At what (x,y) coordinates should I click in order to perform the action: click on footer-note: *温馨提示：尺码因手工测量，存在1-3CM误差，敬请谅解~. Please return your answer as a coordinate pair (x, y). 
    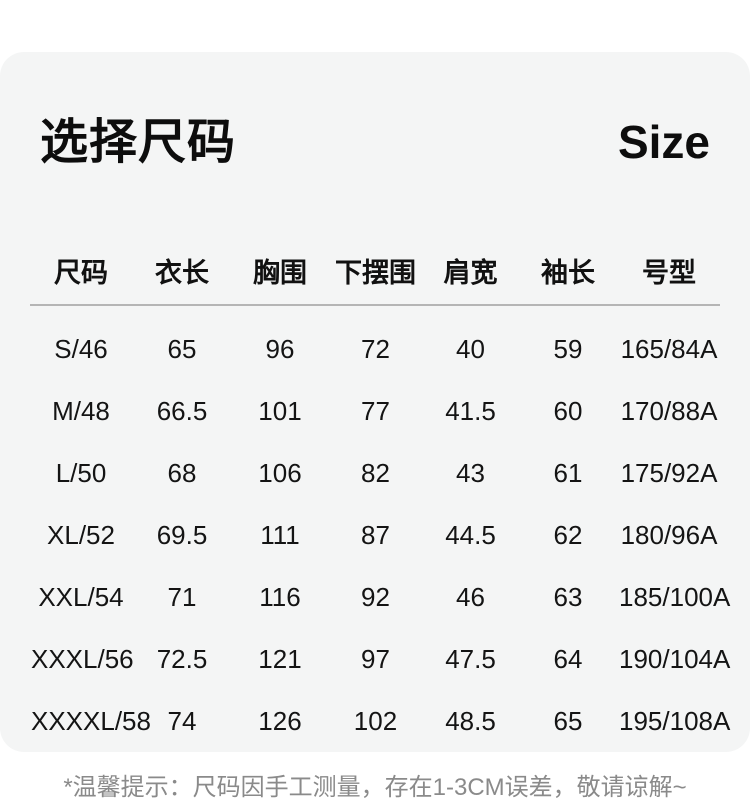
    Looking at the image, I should click on (375, 787).